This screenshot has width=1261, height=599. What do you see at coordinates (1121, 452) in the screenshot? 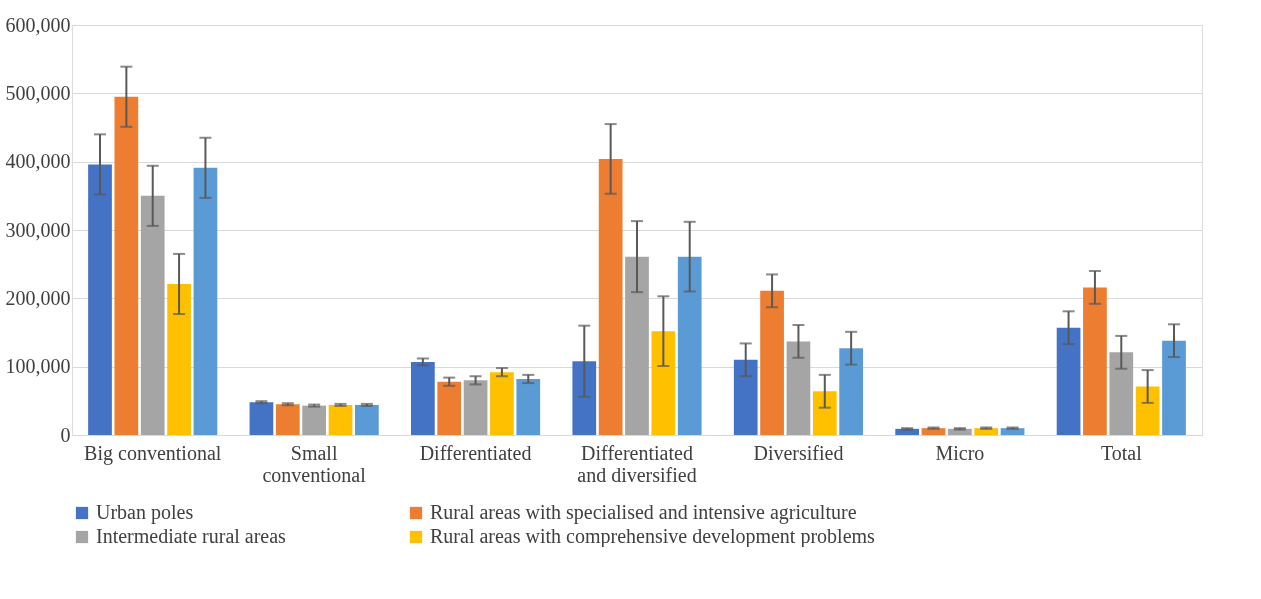
I see `x-tick-label: Total` at bounding box center [1121, 452].